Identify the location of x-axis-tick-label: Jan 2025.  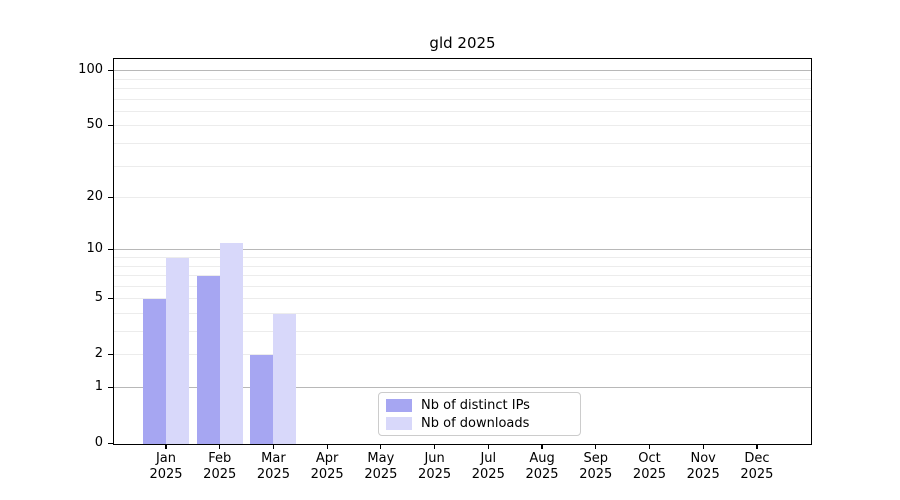
(166, 466).